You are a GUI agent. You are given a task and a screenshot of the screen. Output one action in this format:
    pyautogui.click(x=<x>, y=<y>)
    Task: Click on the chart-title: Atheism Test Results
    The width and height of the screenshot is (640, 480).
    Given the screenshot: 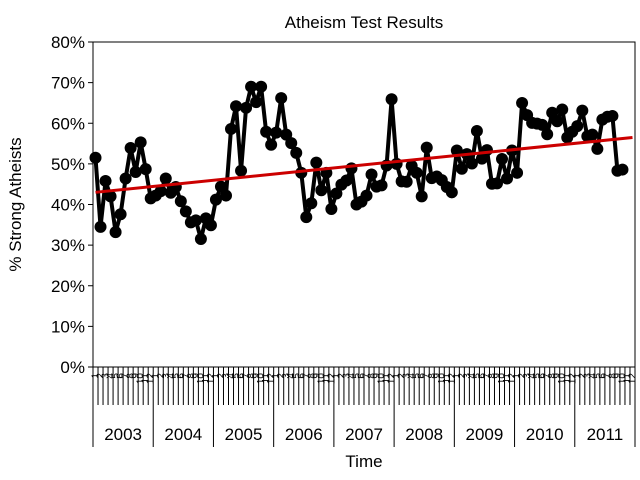 What is the action you would take?
    pyautogui.click(x=364, y=22)
    